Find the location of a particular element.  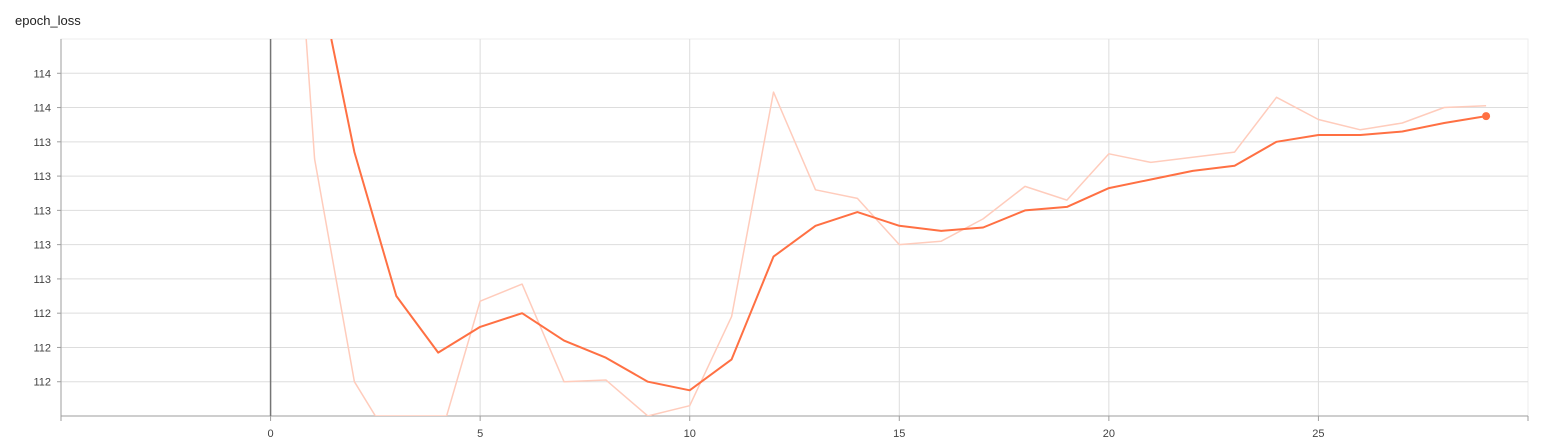

x-tick-label: 5 is located at coordinates (480, 433).